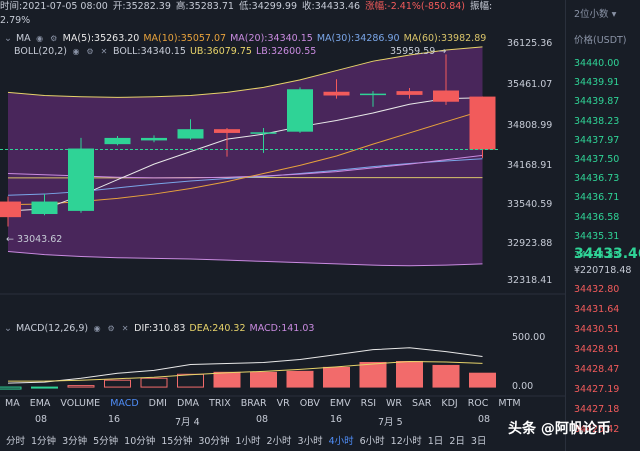 This screenshot has height=451, width=640. I want to click on boll-lb-value: LB:32600.55, so click(286, 51).